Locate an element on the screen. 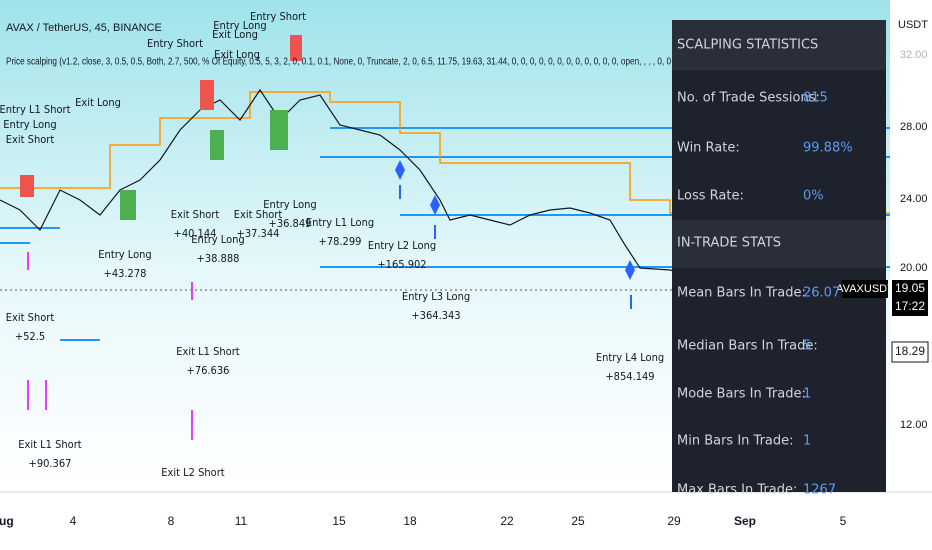 This screenshot has width=932, height=550. stat-label: Loss Rate: is located at coordinates (710, 196).